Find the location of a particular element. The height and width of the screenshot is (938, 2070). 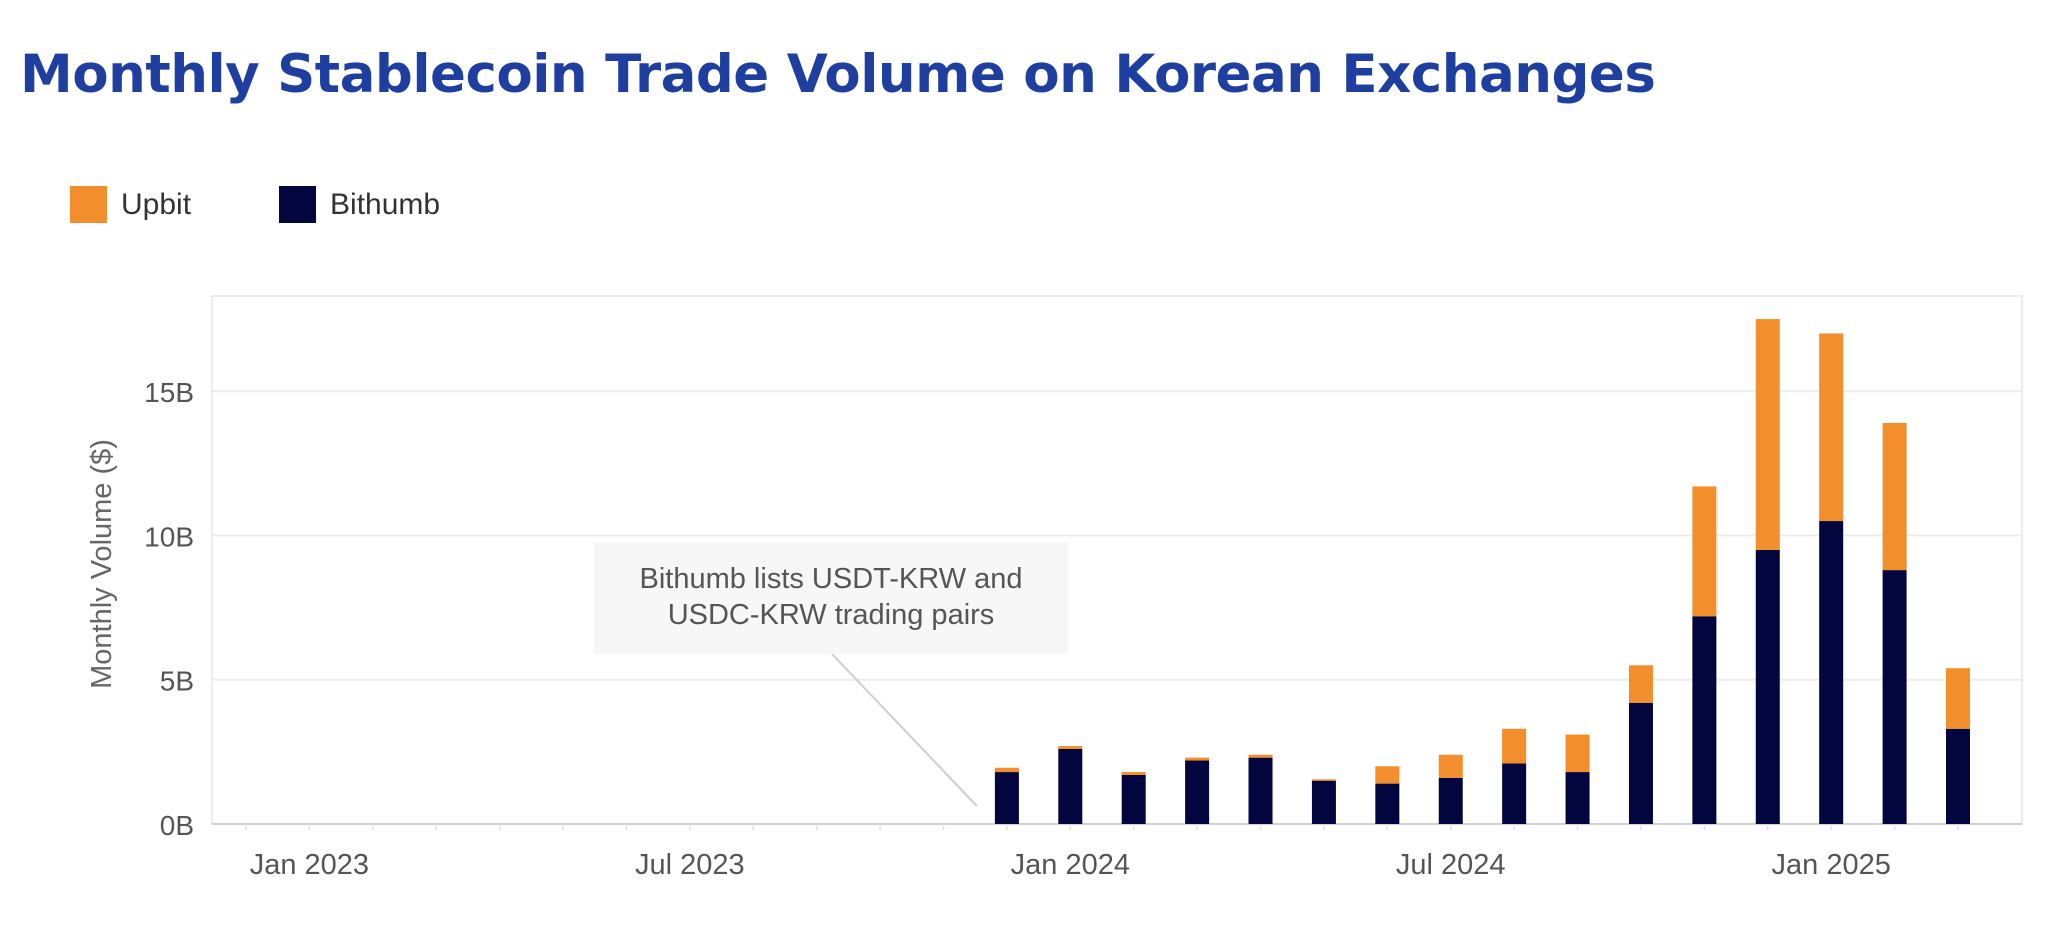

annotation-text: USDC-KRW trading pairs is located at coordinates (831, 615).